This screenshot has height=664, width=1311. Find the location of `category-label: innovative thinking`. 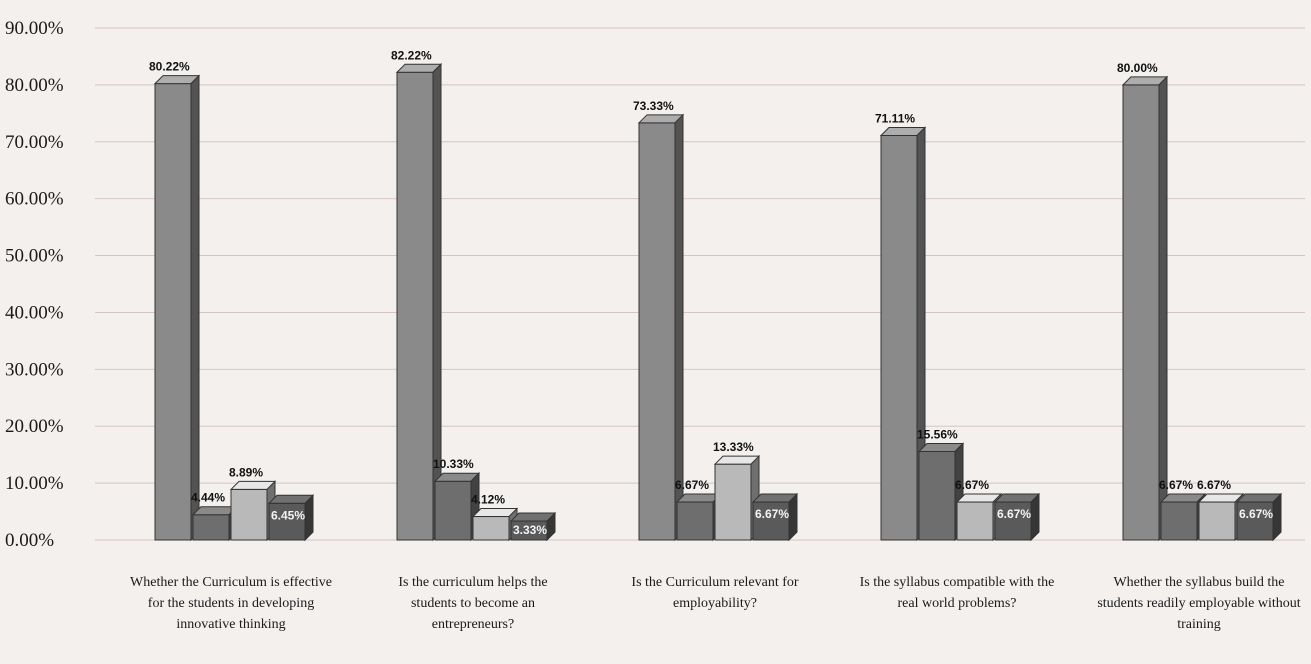

category-label: innovative thinking is located at coordinates (230, 624).